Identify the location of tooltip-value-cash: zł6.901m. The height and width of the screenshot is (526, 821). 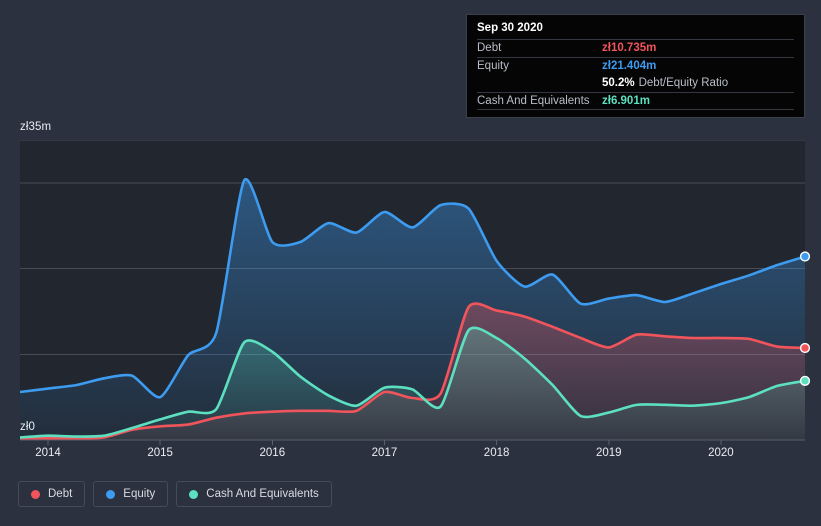
(626, 100).